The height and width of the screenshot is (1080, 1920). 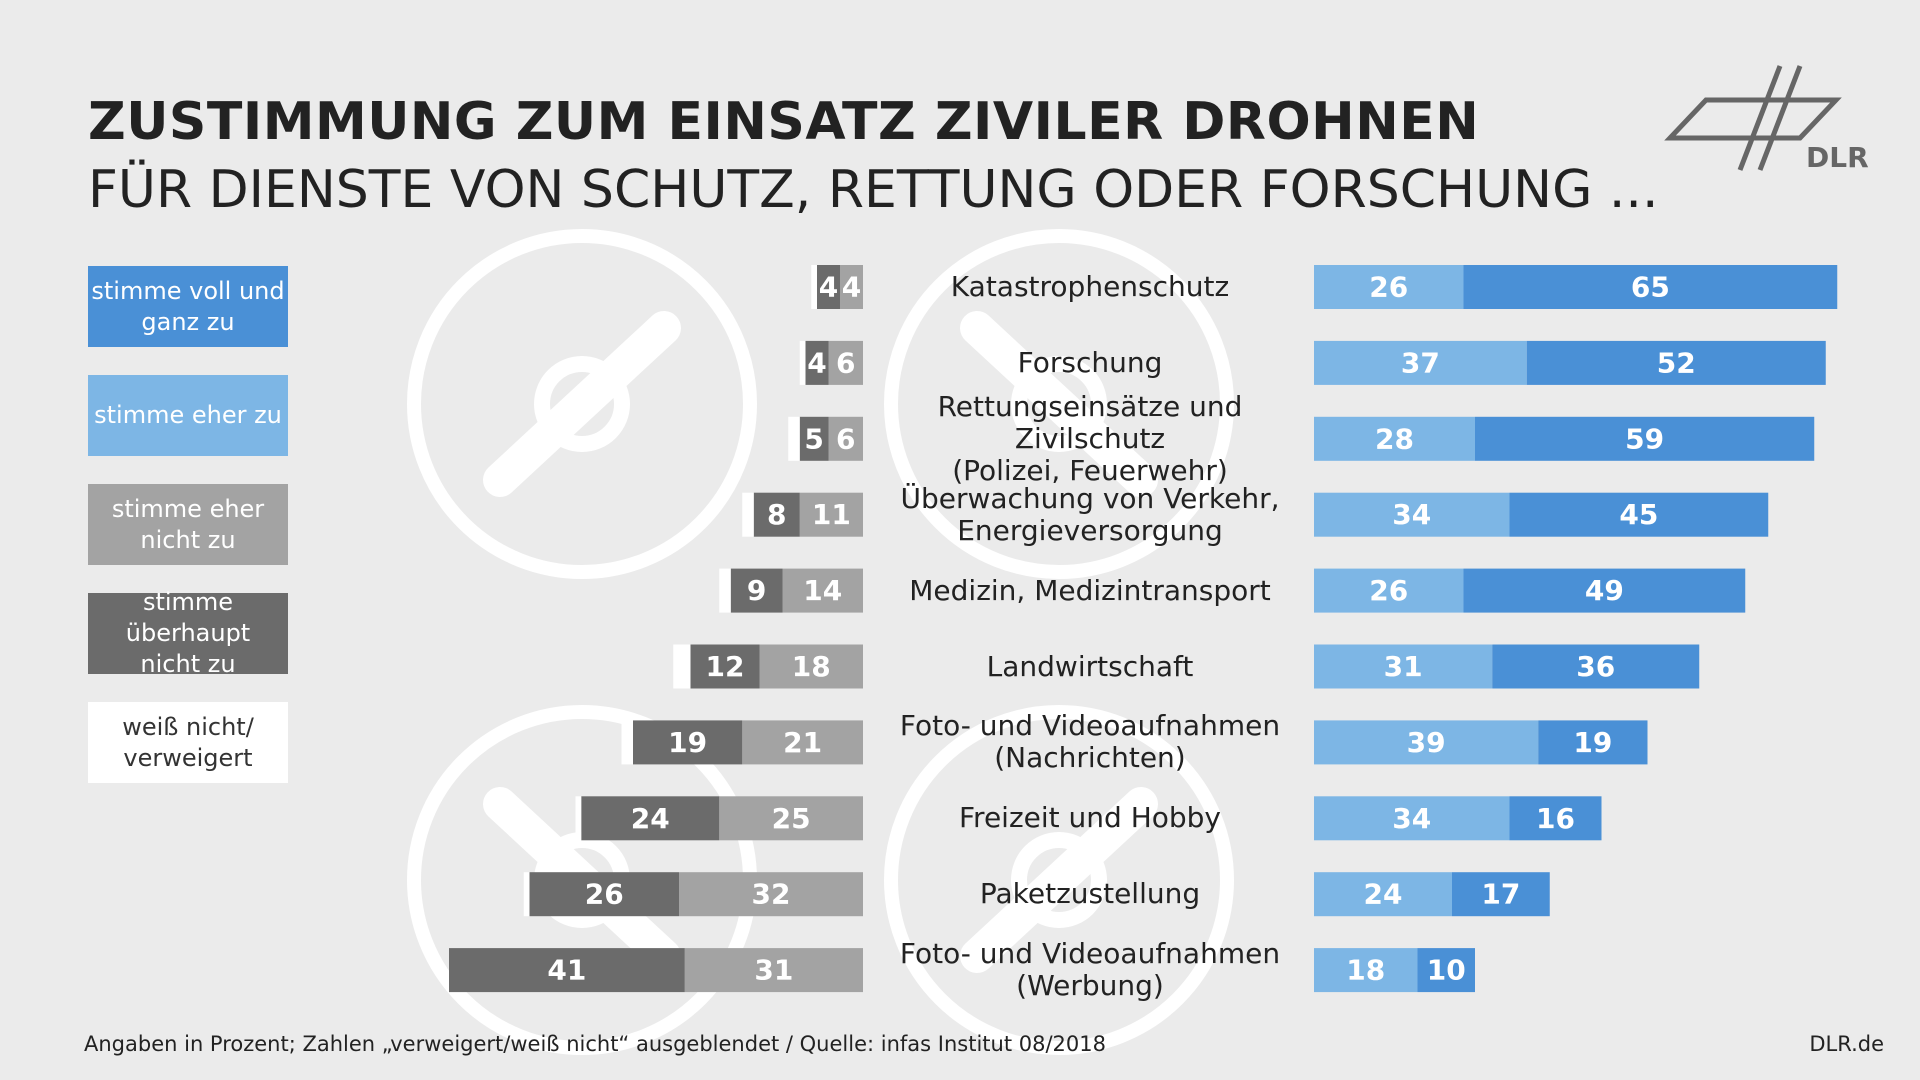 I want to click on category-label: Medizin, Medizintransport, so click(x=1090, y=590).